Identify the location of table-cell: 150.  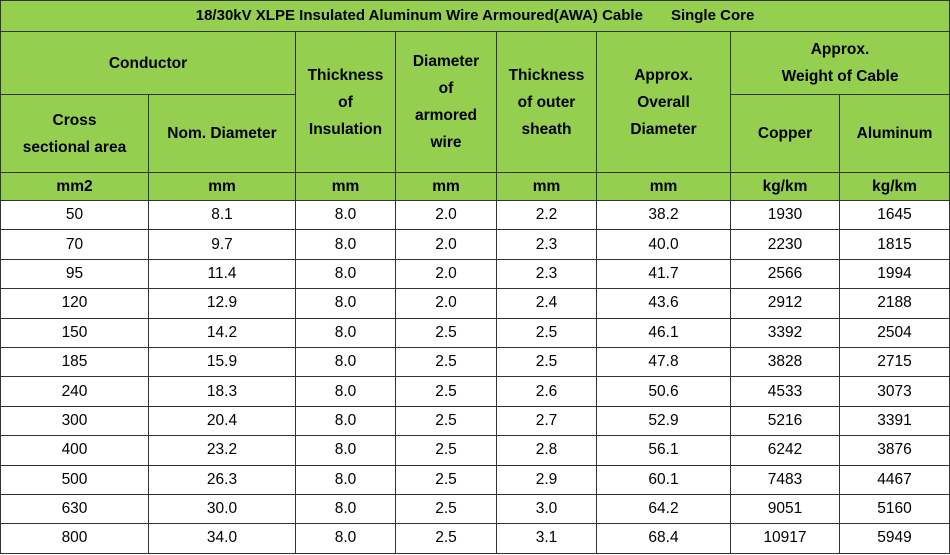
(74, 332).